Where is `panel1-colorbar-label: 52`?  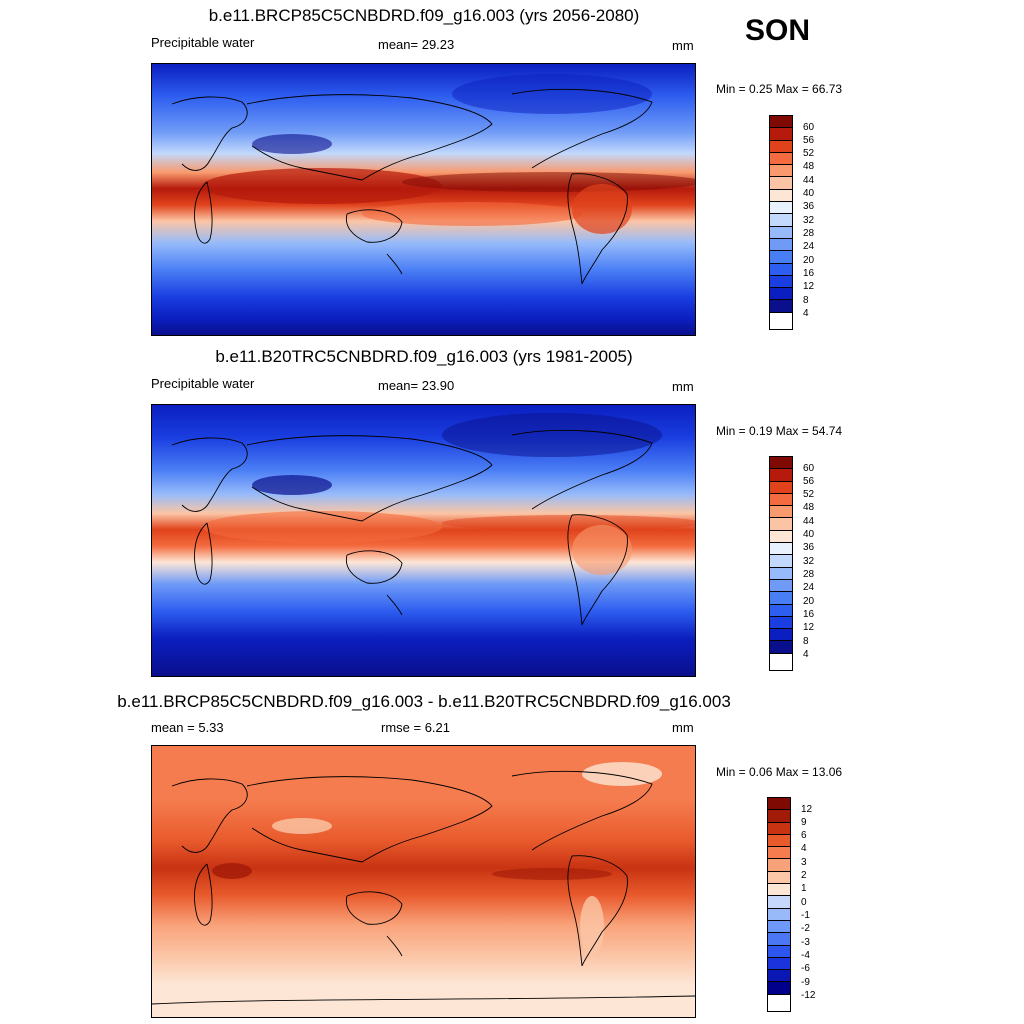 panel1-colorbar-label: 52 is located at coordinates (809, 153).